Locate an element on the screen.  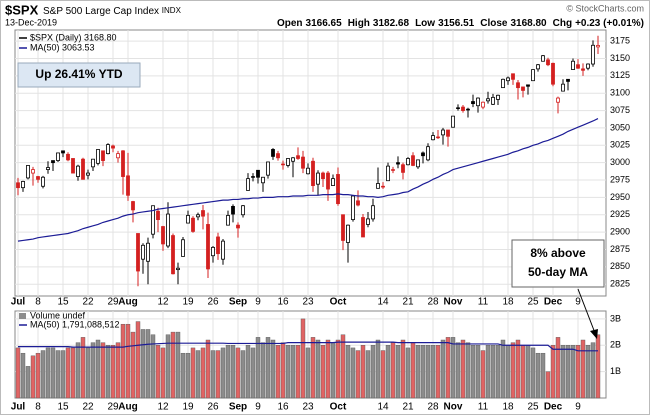
name: S&P 500 Large Cap Index is located at coordinates (101, 11).